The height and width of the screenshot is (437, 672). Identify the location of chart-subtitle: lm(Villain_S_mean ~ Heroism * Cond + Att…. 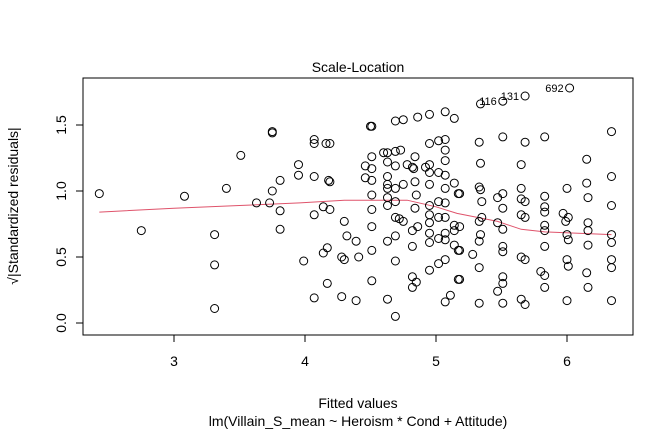
(358, 421).